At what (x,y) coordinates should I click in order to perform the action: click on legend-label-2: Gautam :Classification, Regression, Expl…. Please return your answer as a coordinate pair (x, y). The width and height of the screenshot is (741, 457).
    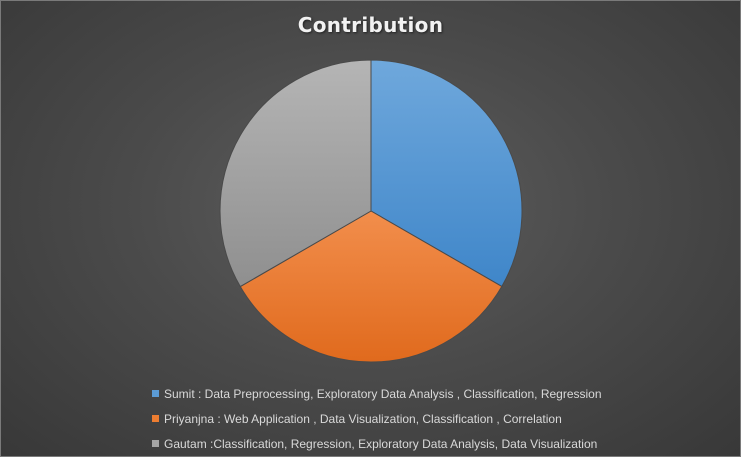
    Looking at the image, I should click on (381, 443).